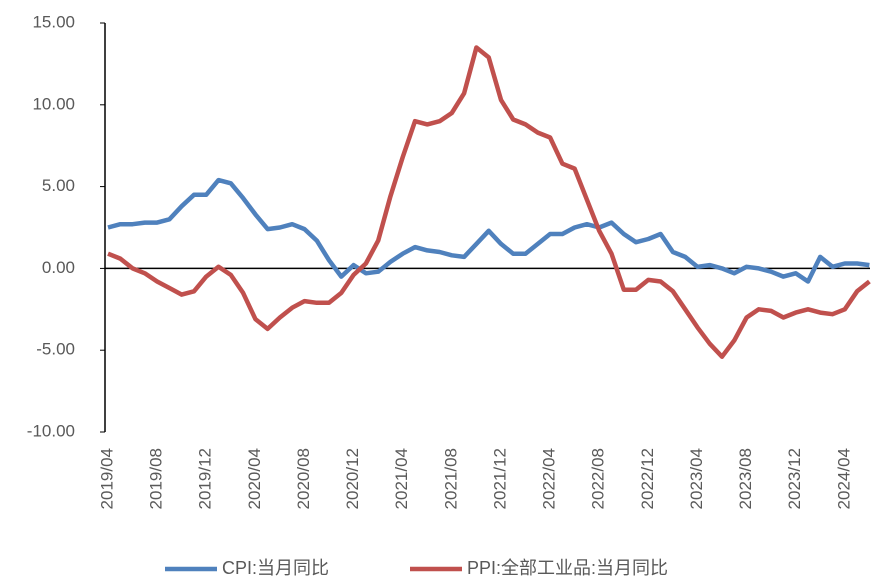 This screenshot has width=874, height=582. Describe the element at coordinates (567, 568) in the screenshot. I see `legend-label: PPI:全部工业品:当月同比` at that location.